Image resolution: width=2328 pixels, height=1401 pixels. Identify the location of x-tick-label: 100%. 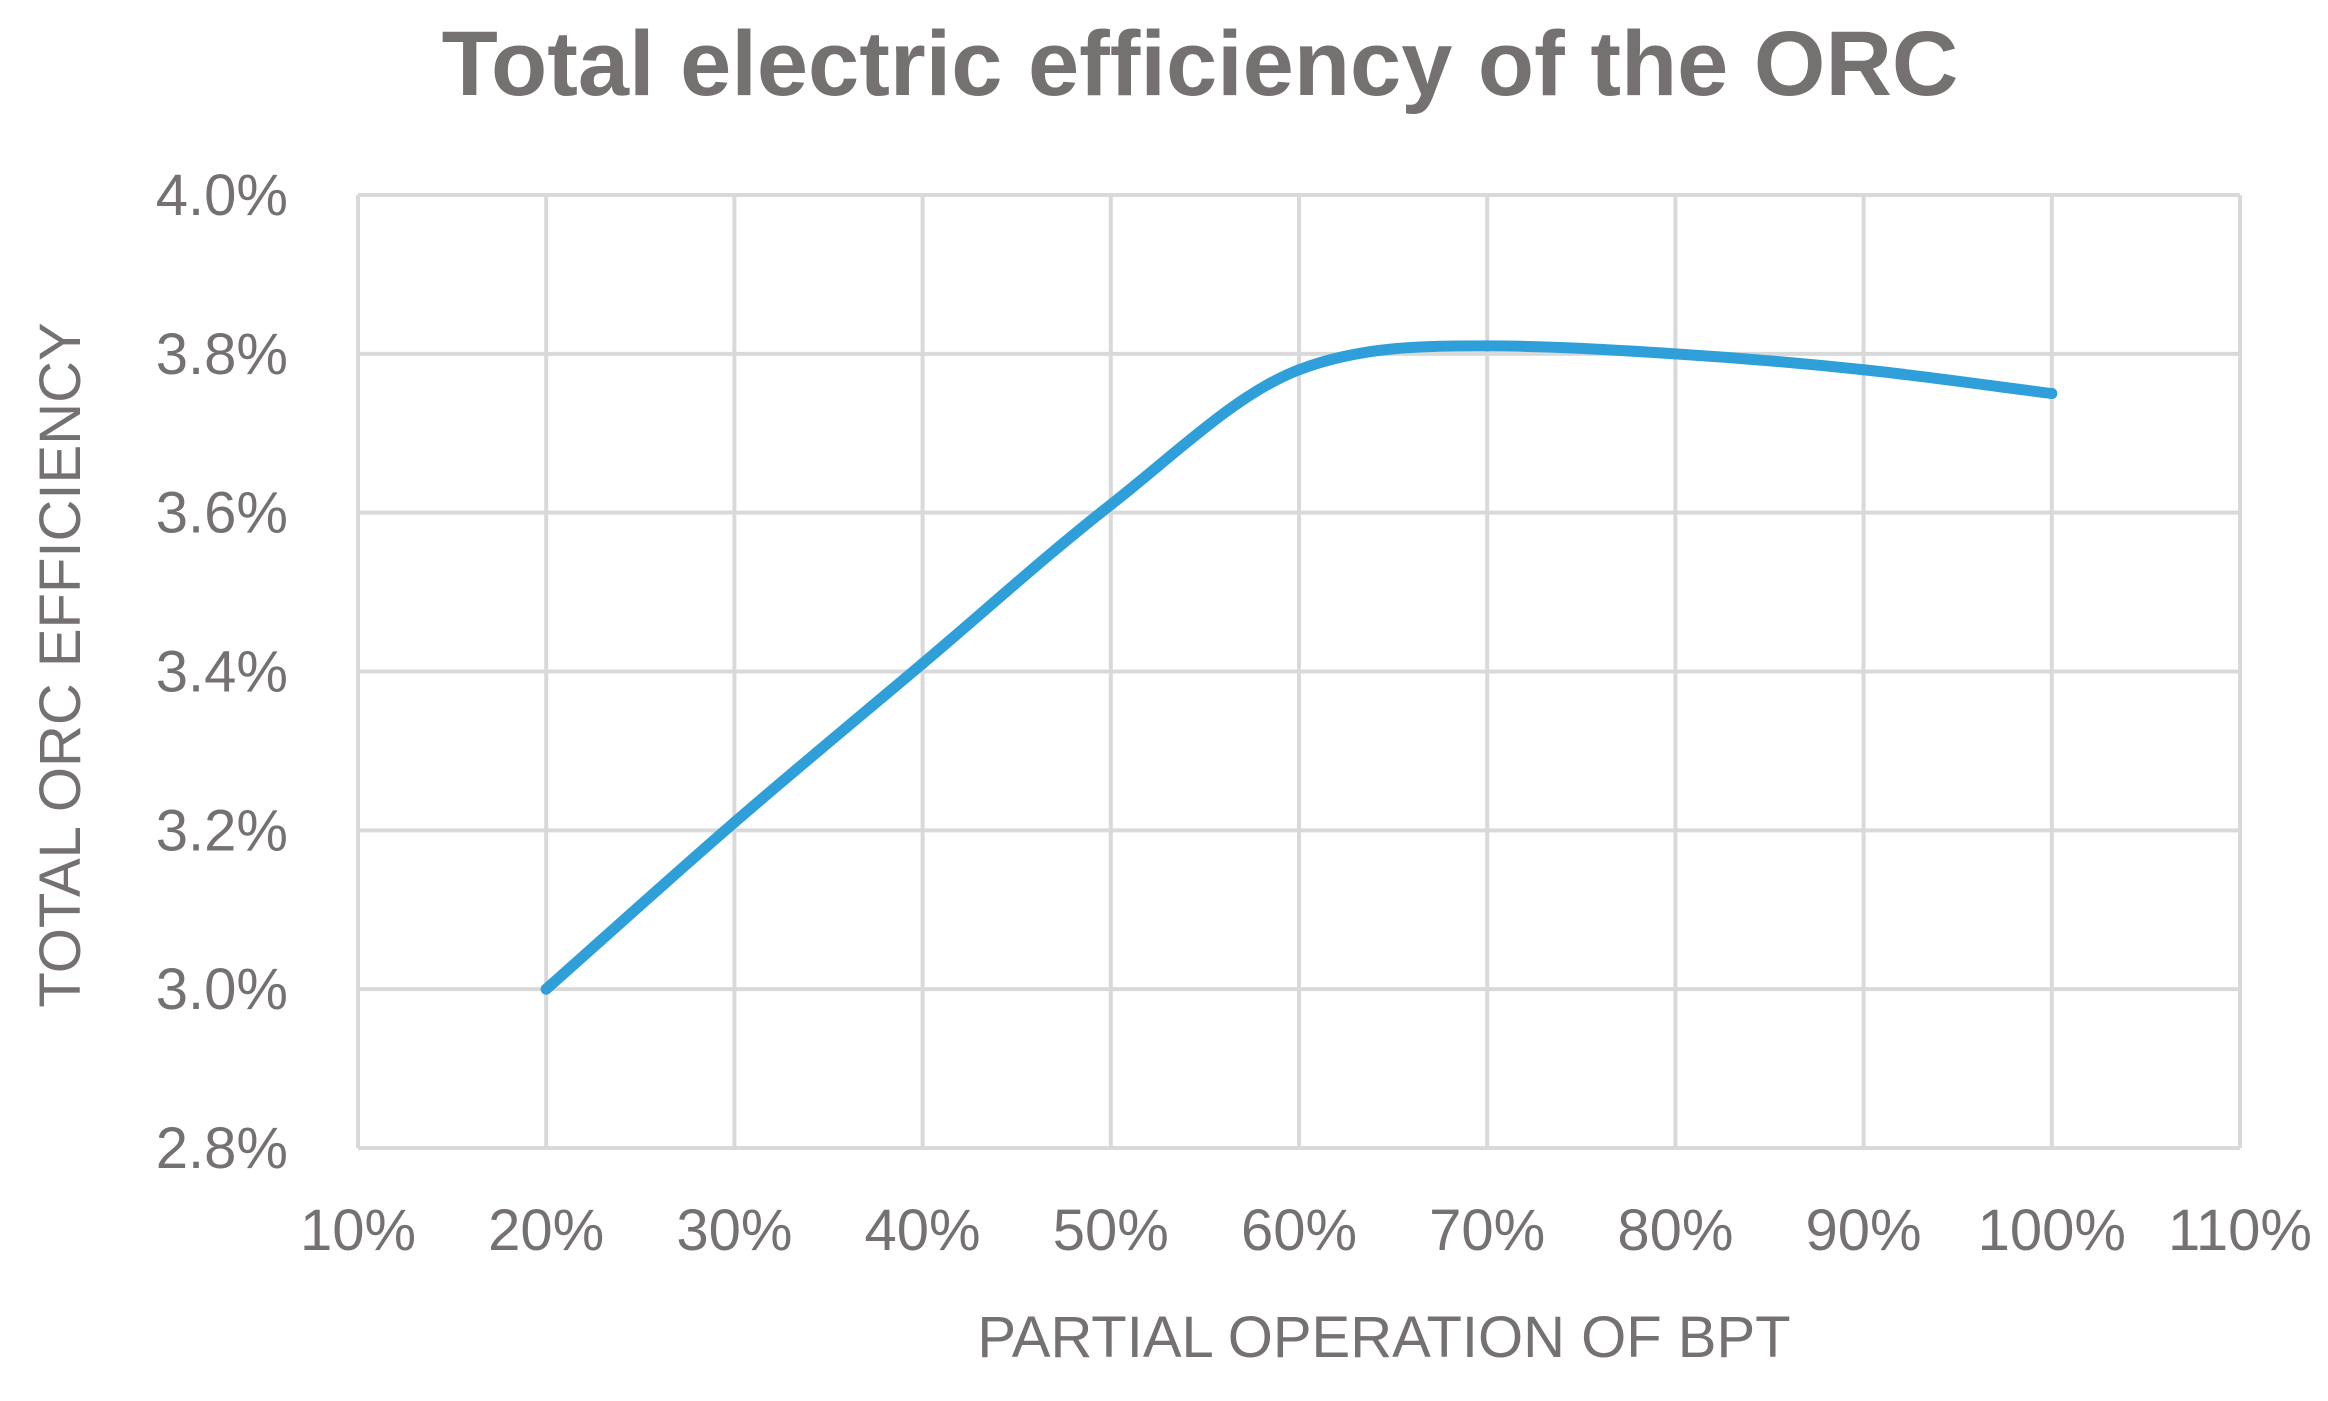
(2052, 1230).